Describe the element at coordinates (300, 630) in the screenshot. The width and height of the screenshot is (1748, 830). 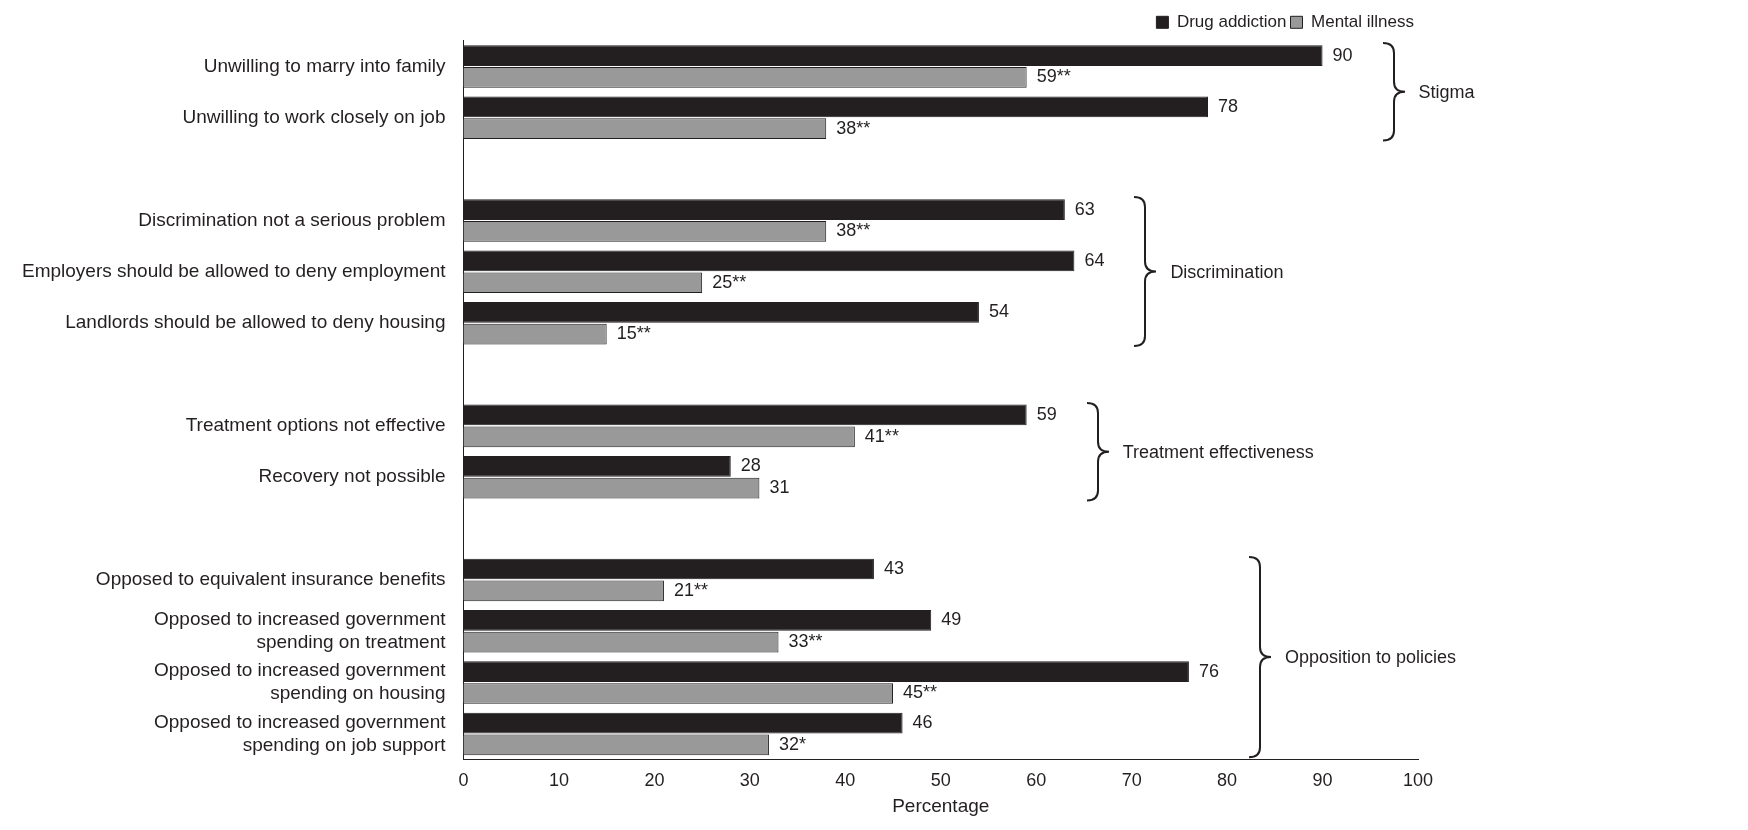
I see `y-tick-label: Opposed to increased government spending on treatment` at that location.